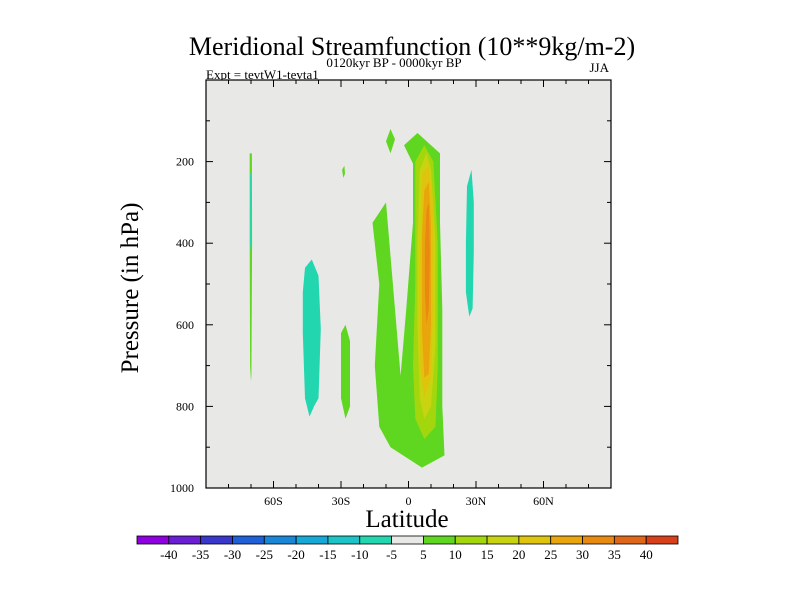 Image resolution: width=800 pixels, height=600 pixels. Describe the element at coordinates (599, 67) in the screenshot. I see `chart-subtitle-right: JJA` at that location.